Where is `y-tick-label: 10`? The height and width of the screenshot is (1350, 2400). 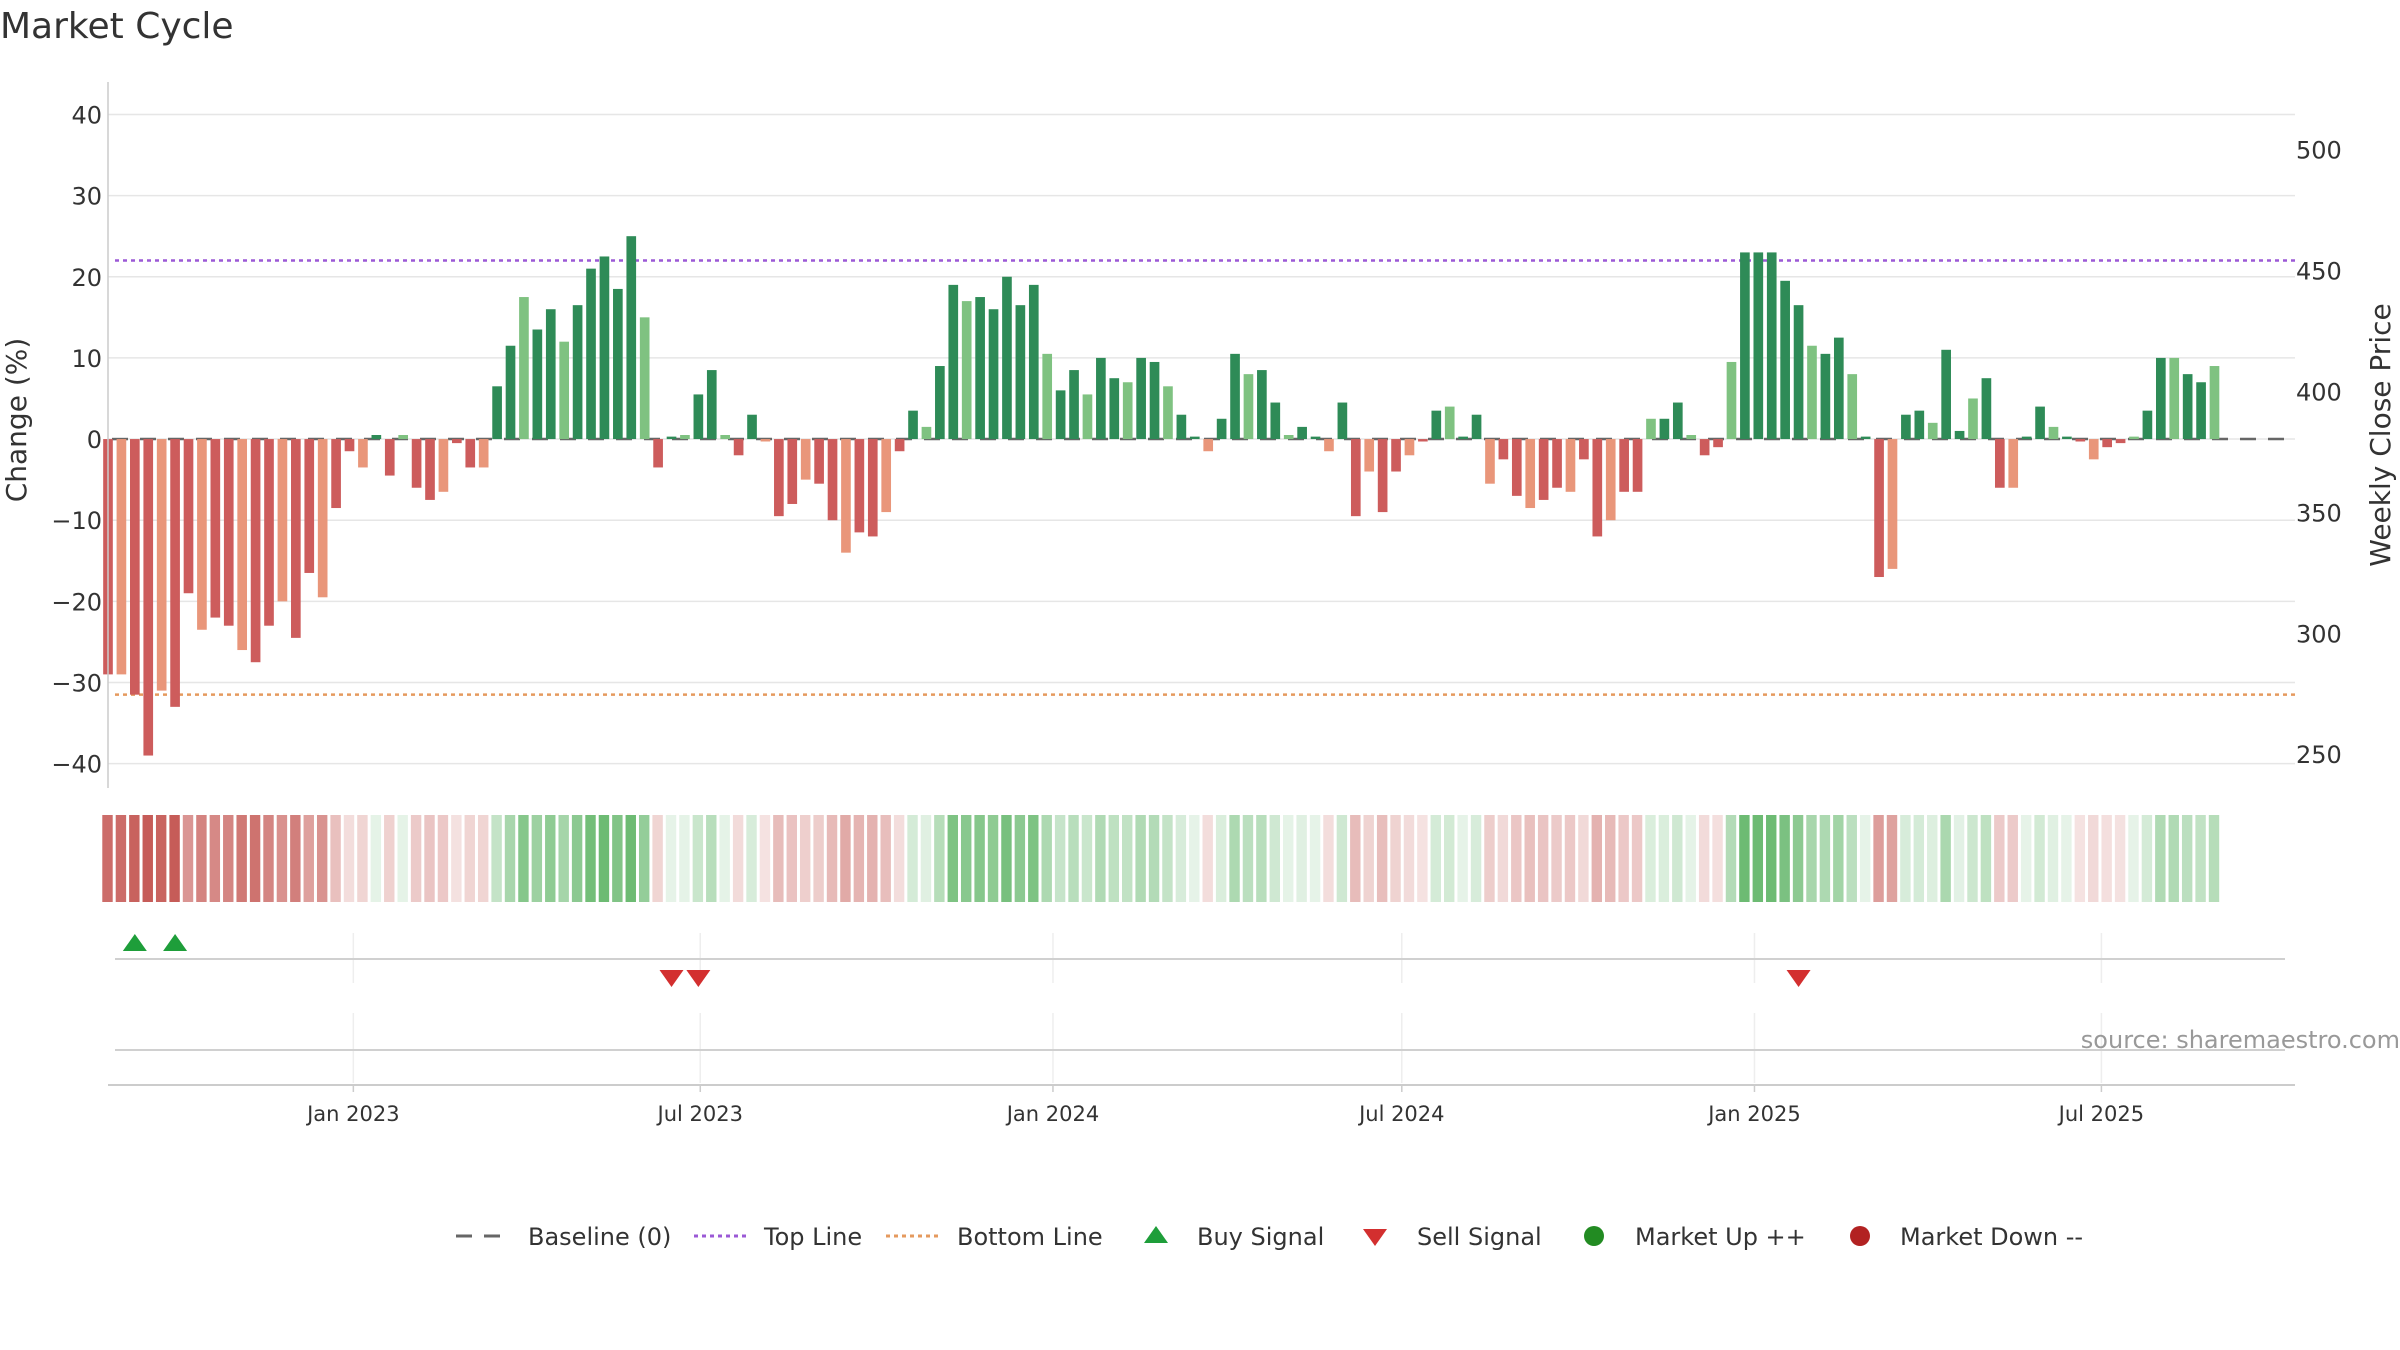
y-tick-label: 10 is located at coordinates (86, 359).